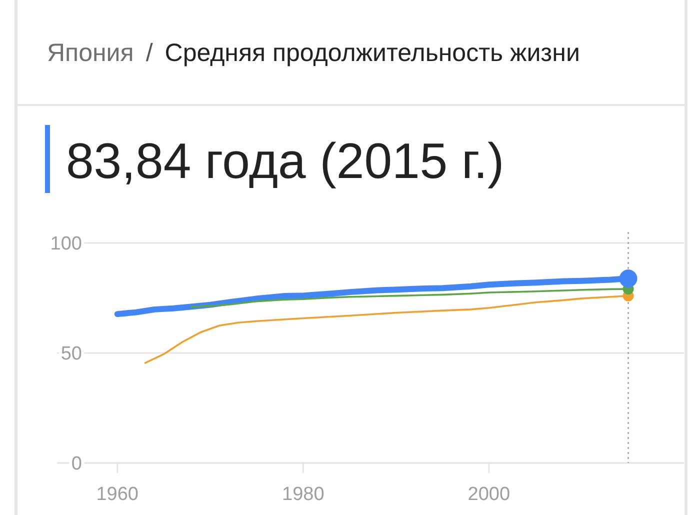 This screenshot has width=700, height=515. Describe the element at coordinates (489, 494) in the screenshot. I see `x-tick-label: 2000` at that location.